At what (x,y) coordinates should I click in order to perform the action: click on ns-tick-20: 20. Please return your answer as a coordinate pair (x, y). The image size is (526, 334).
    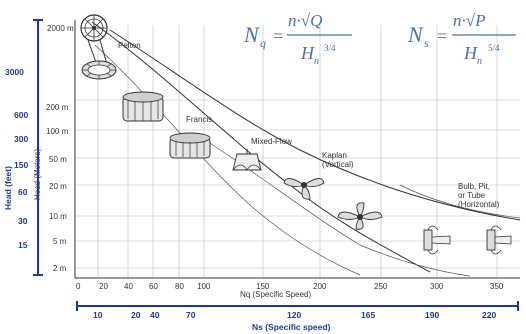
    Looking at the image, I should click on (136, 315).